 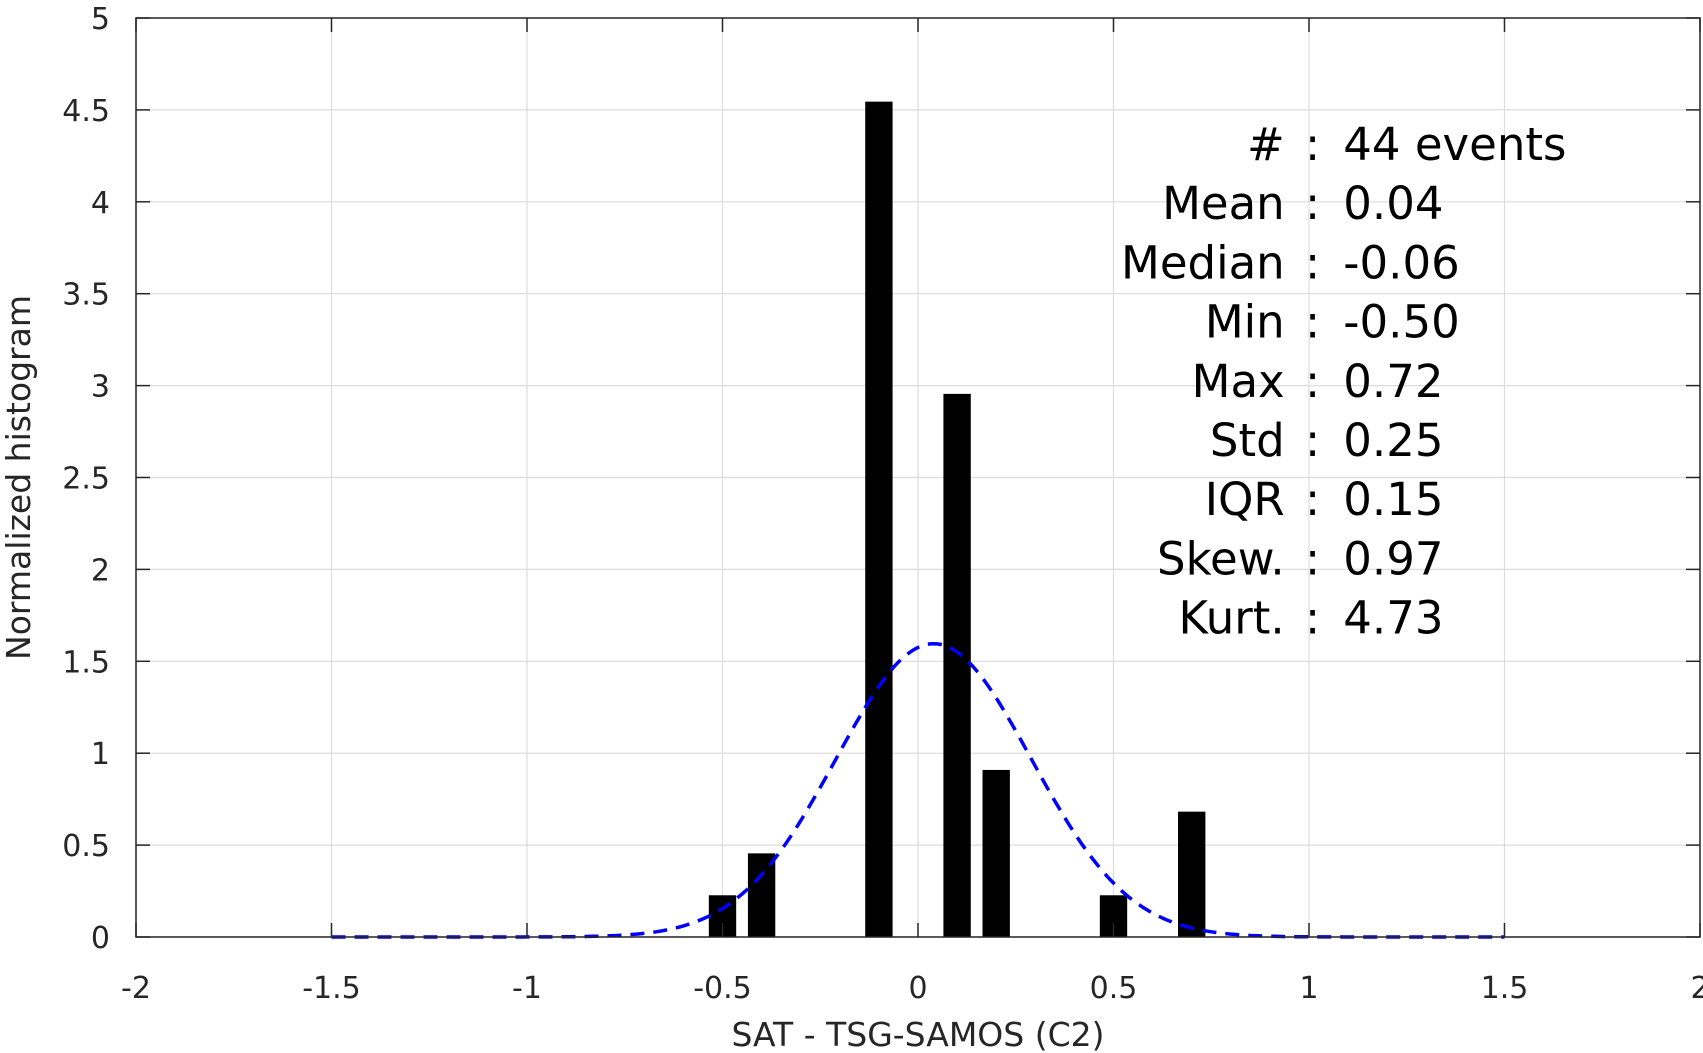 I want to click on x-tick-label: 0.5, so click(x=1114, y=988).